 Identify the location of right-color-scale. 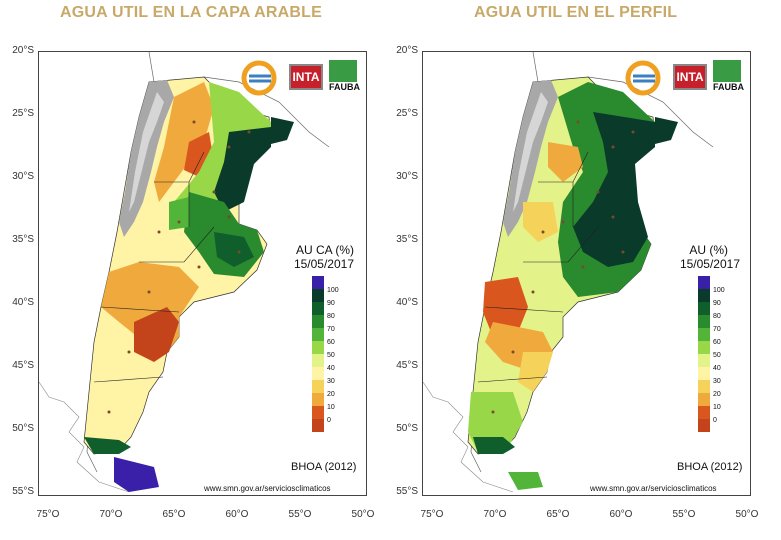
(704, 354).